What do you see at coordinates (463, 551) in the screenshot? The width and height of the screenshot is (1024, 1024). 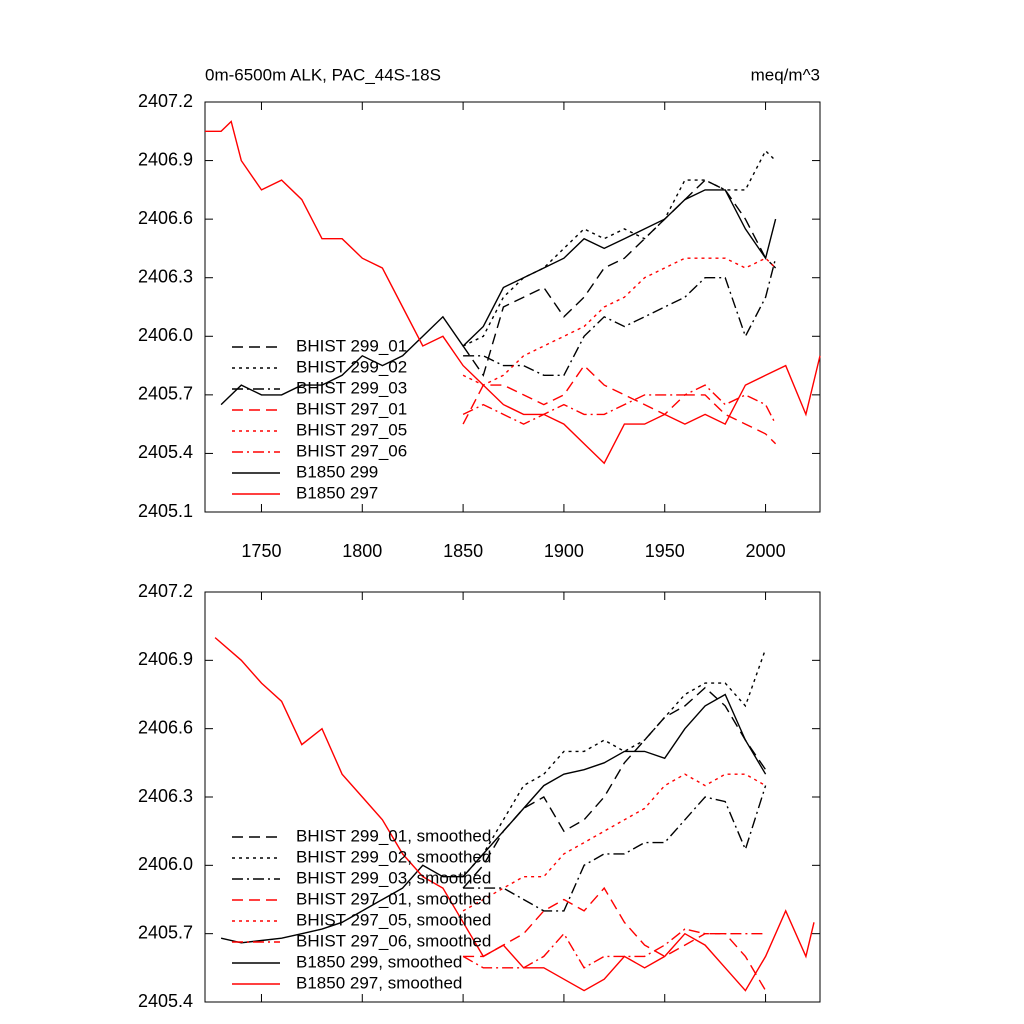 I see `x-tick-label: 1850` at bounding box center [463, 551].